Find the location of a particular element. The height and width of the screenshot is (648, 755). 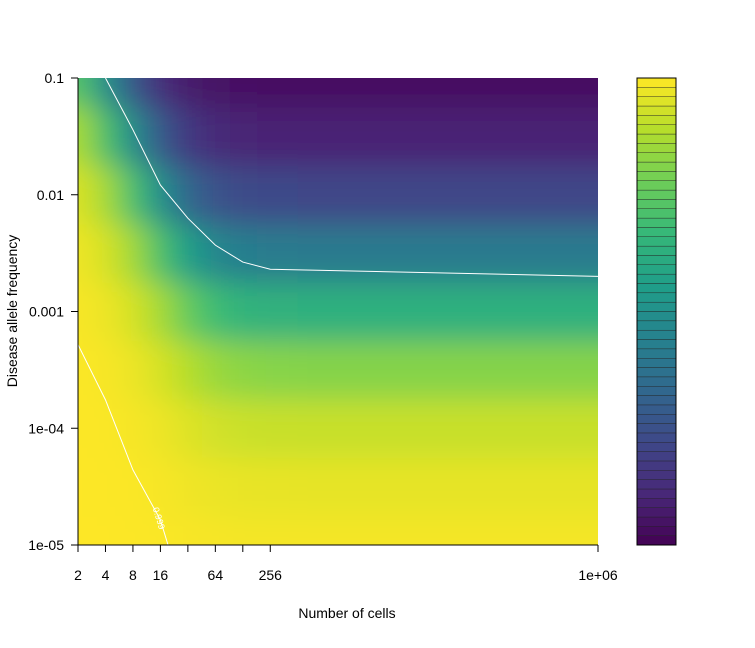

y-tick-label: 1e-05 is located at coordinates (46, 545).